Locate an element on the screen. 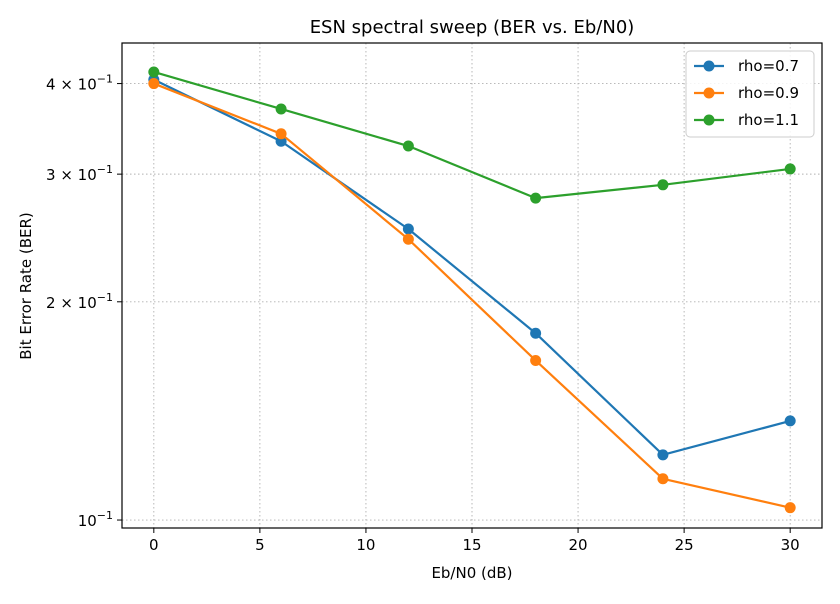 Image resolution: width=840 pixels, height=604 pixels. legend-item: rho=0.9 is located at coordinates (746, 93).